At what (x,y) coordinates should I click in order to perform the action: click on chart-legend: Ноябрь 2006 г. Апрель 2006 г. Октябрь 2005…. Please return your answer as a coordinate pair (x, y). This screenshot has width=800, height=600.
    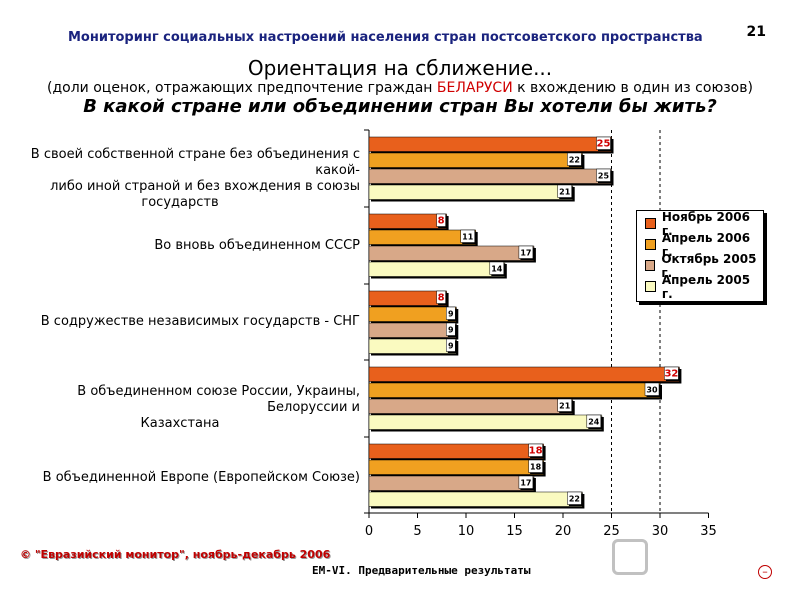
    Looking at the image, I should click on (700, 256).